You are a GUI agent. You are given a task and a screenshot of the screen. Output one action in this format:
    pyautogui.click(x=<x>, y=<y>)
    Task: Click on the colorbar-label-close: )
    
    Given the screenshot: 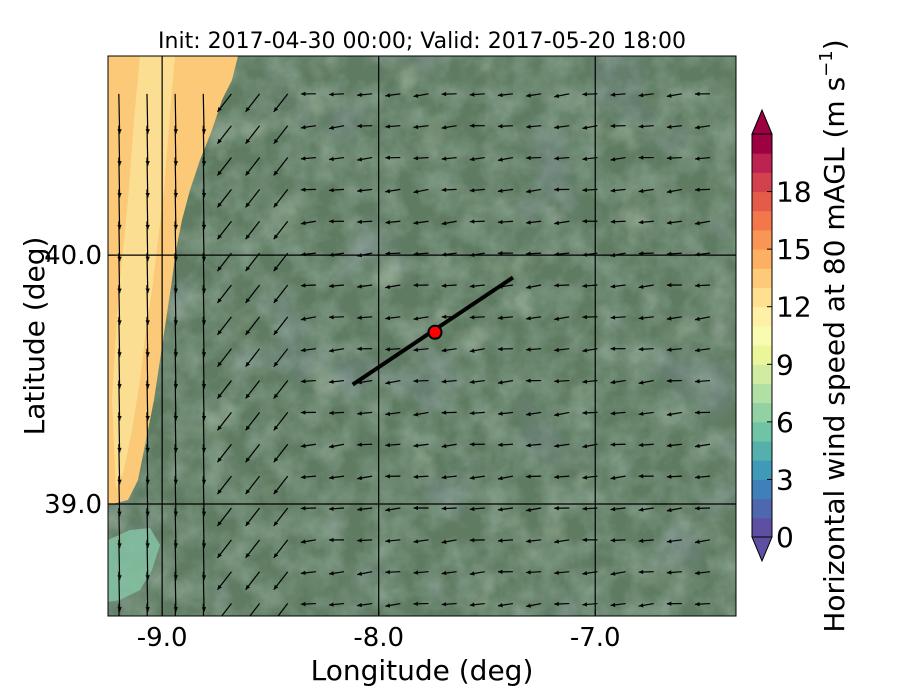 What is the action you would take?
    pyautogui.click(x=834, y=44)
    